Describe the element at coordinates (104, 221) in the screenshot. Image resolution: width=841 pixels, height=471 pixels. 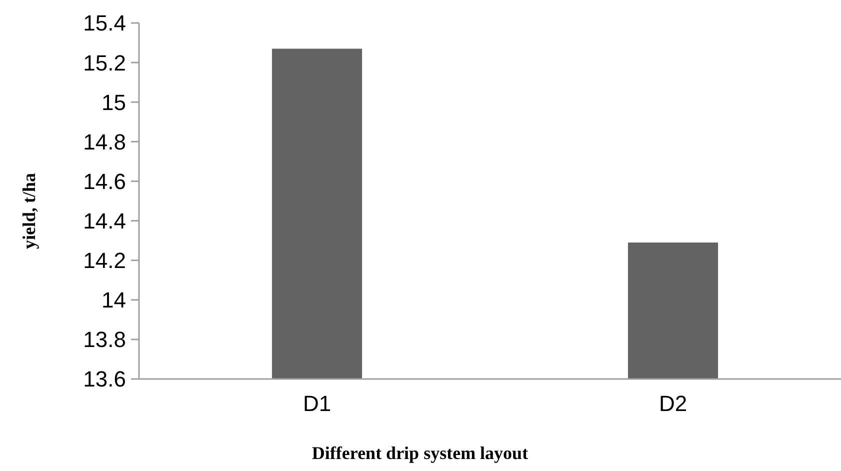
I see `y-tick-label: 14.4` at that location.